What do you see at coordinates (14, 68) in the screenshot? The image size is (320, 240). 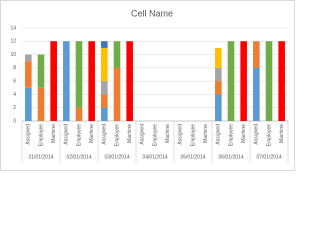 I see `y-tick-label: 8` at bounding box center [14, 68].